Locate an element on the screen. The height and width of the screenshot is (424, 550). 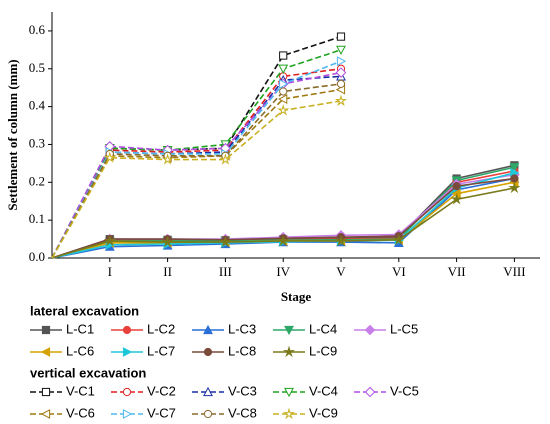
legend-label: V-C5 is located at coordinates (404, 390).